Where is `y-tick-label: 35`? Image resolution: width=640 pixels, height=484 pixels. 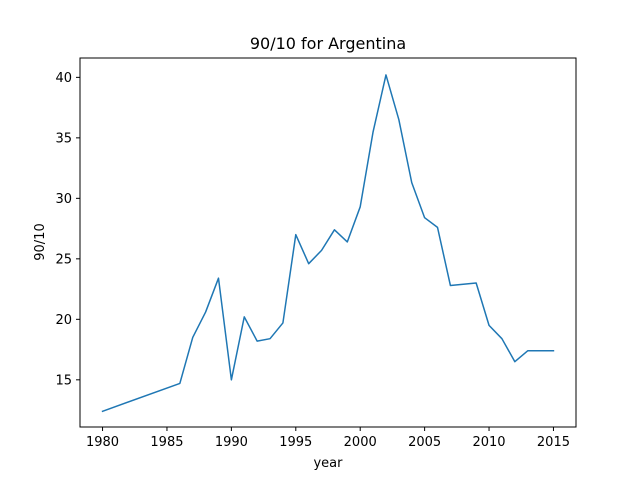 y-tick-label: 35 is located at coordinates (63, 138).